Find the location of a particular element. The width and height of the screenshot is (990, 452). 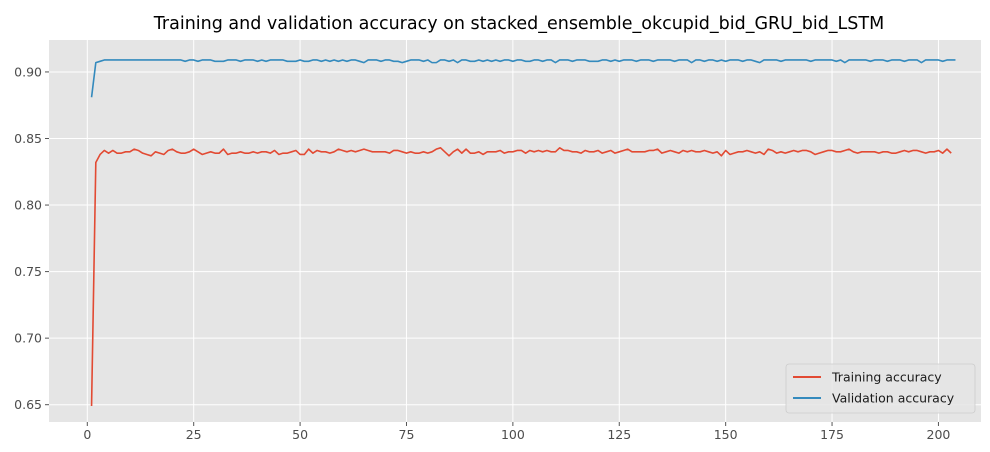

x-tick-label: 100 is located at coordinates (513, 434).